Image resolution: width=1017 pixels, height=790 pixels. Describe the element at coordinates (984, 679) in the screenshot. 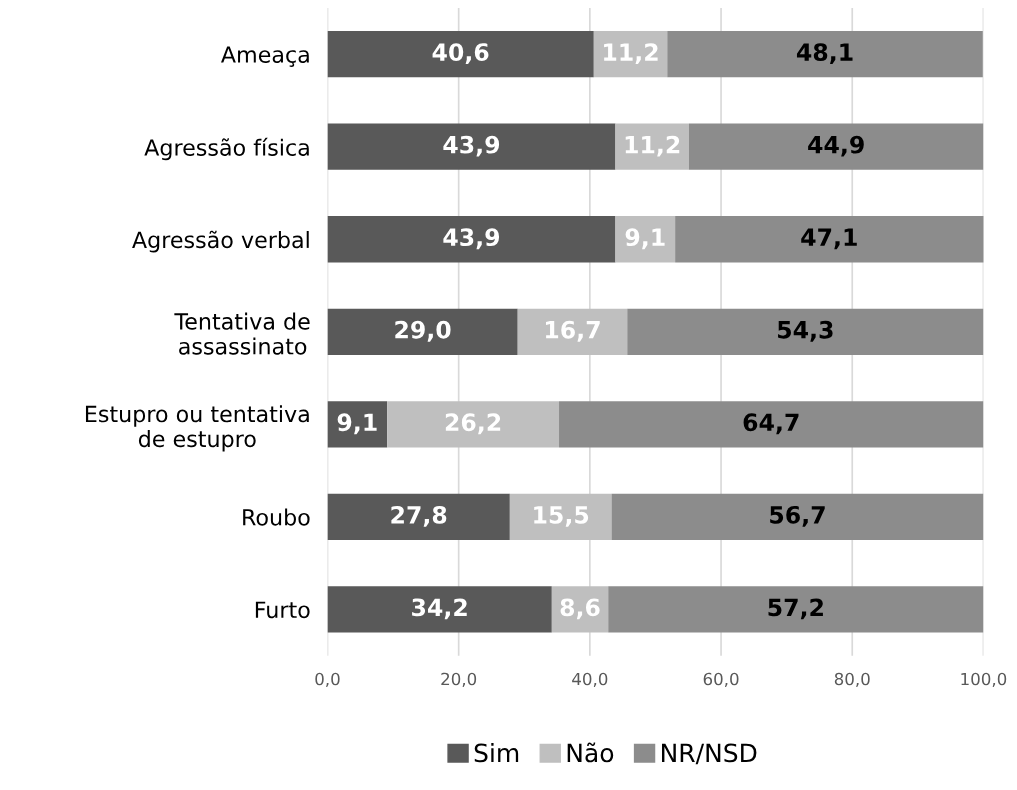

I see `x-tick-label: 100,0` at that location.